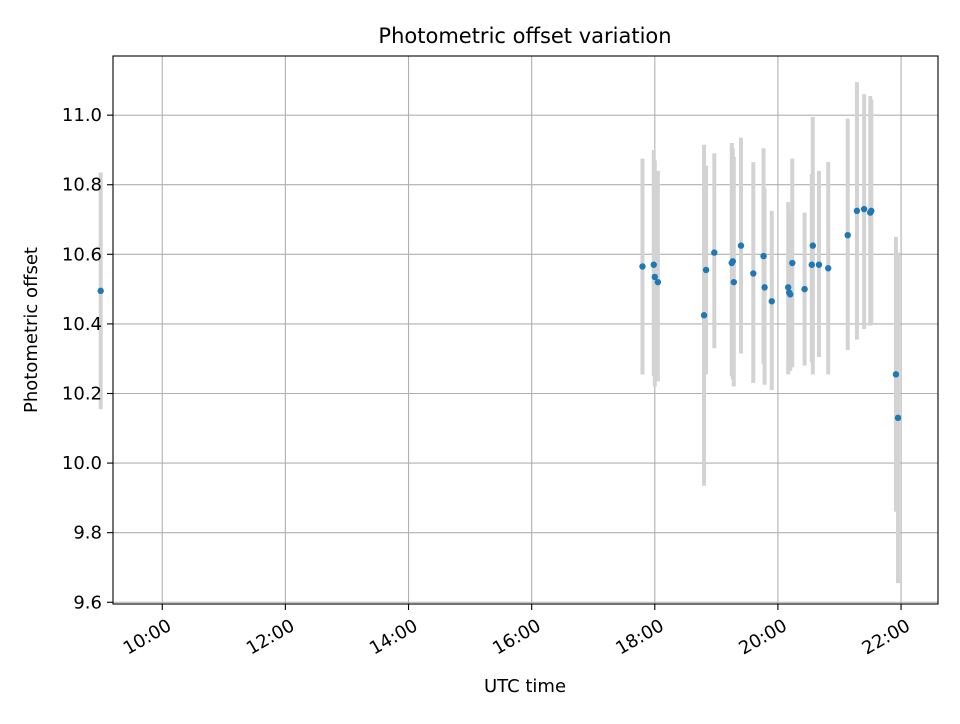  What do you see at coordinates (82, 393) in the screenshot?
I see `y-tick-label: 10.2` at bounding box center [82, 393].